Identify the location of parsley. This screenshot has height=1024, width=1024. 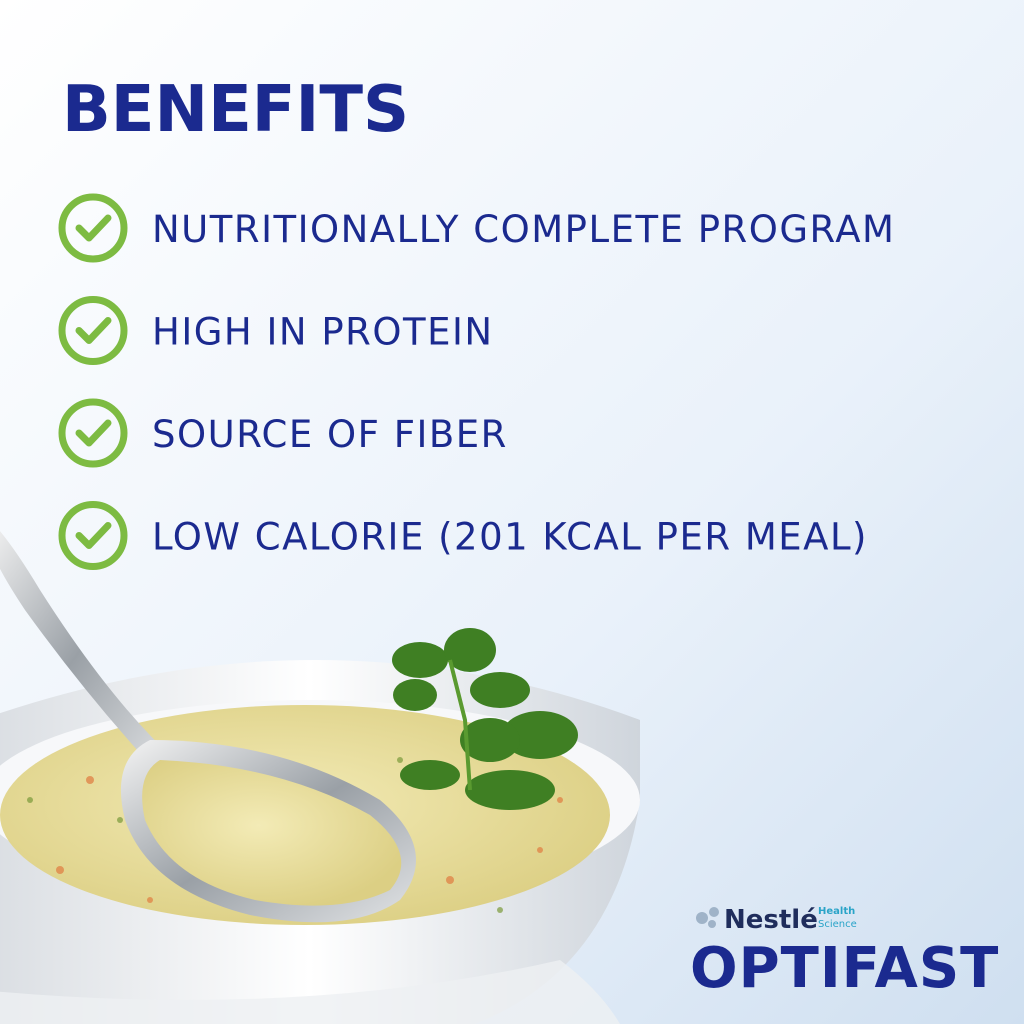
(485, 719).